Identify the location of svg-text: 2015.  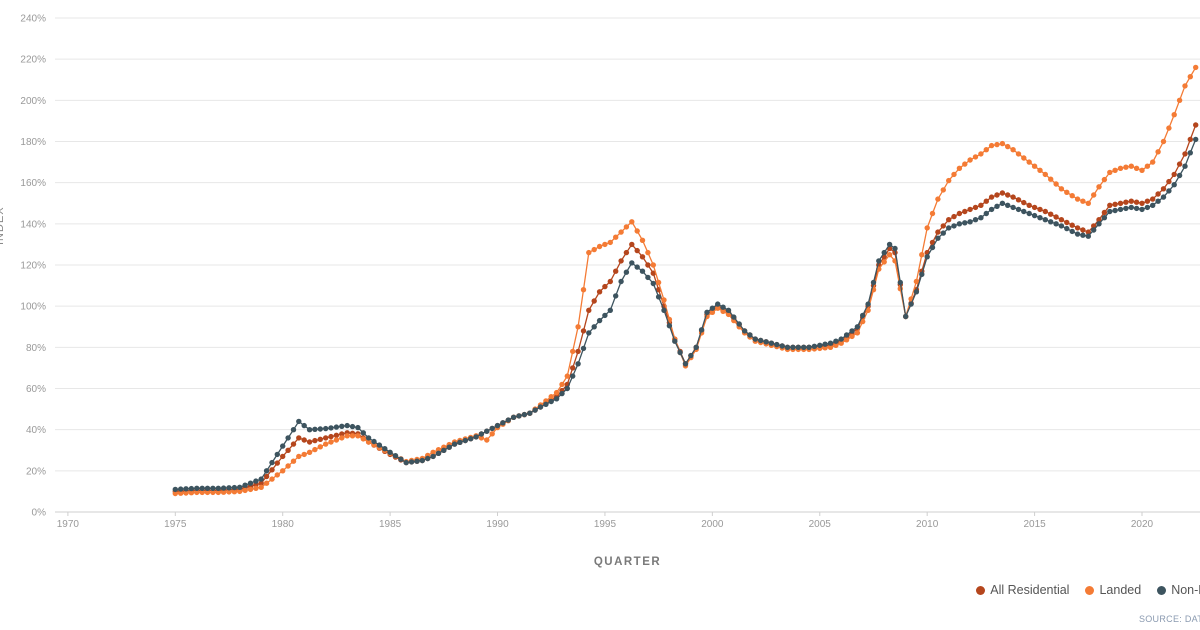
(1034, 524).